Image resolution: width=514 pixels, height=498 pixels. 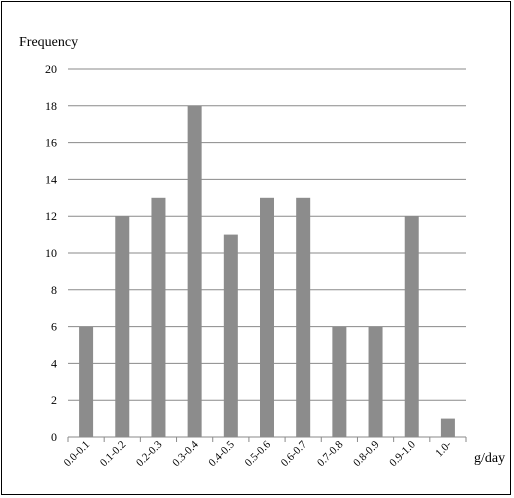 I want to click on bar-0.2-0.3, so click(x=158, y=317).